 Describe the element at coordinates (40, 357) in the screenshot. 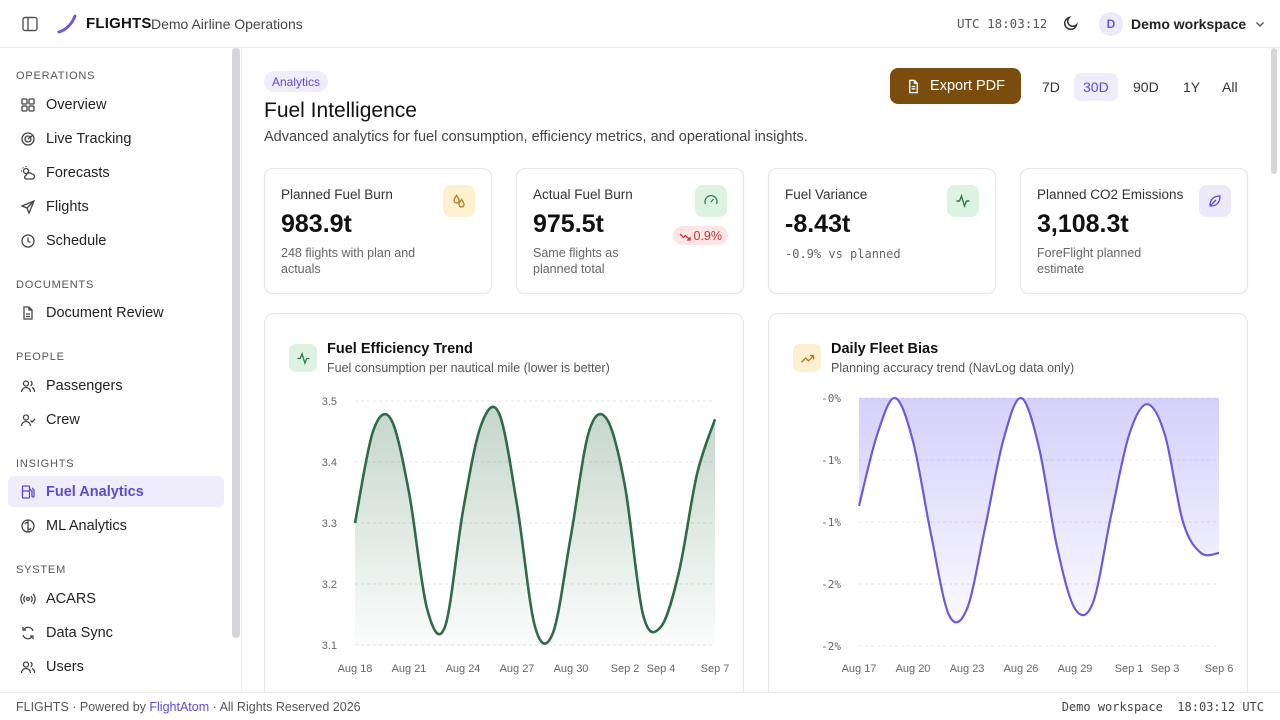

I see `section-people: PEOPLE` at that location.